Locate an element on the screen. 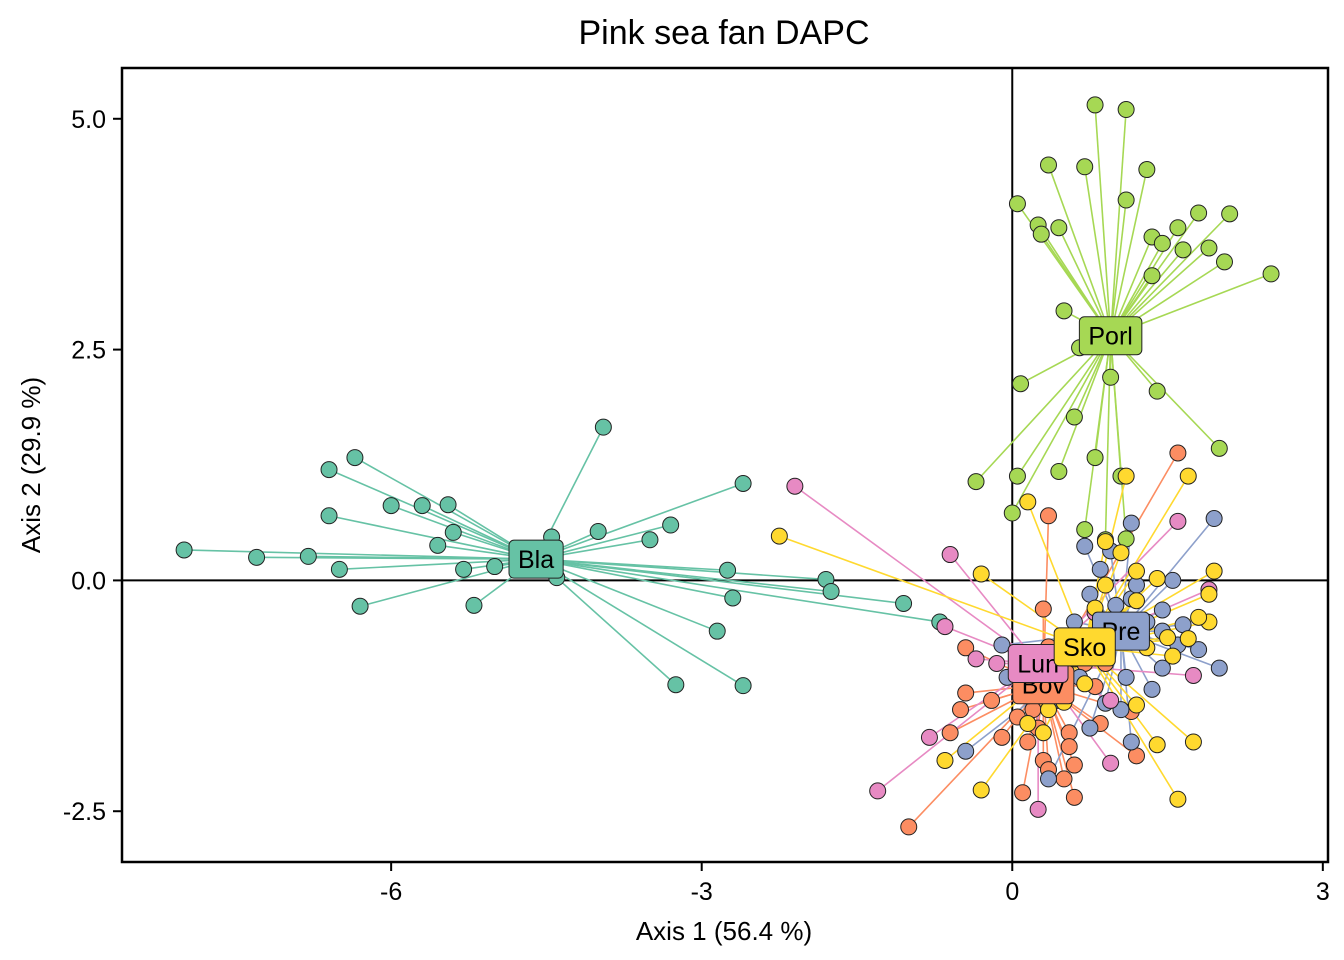 The width and height of the screenshot is (1344, 960). group-label-text: Sko is located at coordinates (1084, 648).